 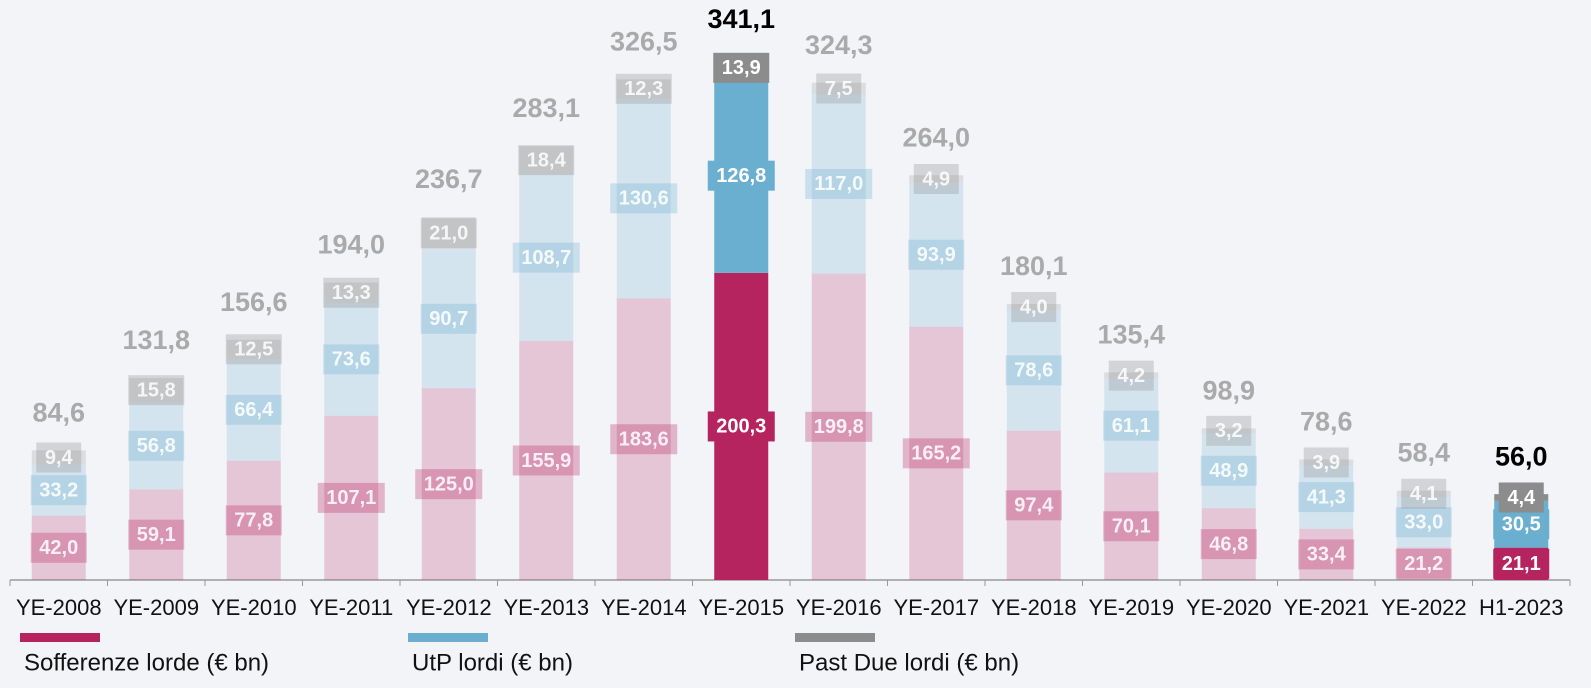 What do you see at coordinates (351, 607) in the screenshot?
I see `x-tick-label: YE-2011` at bounding box center [351, 607].